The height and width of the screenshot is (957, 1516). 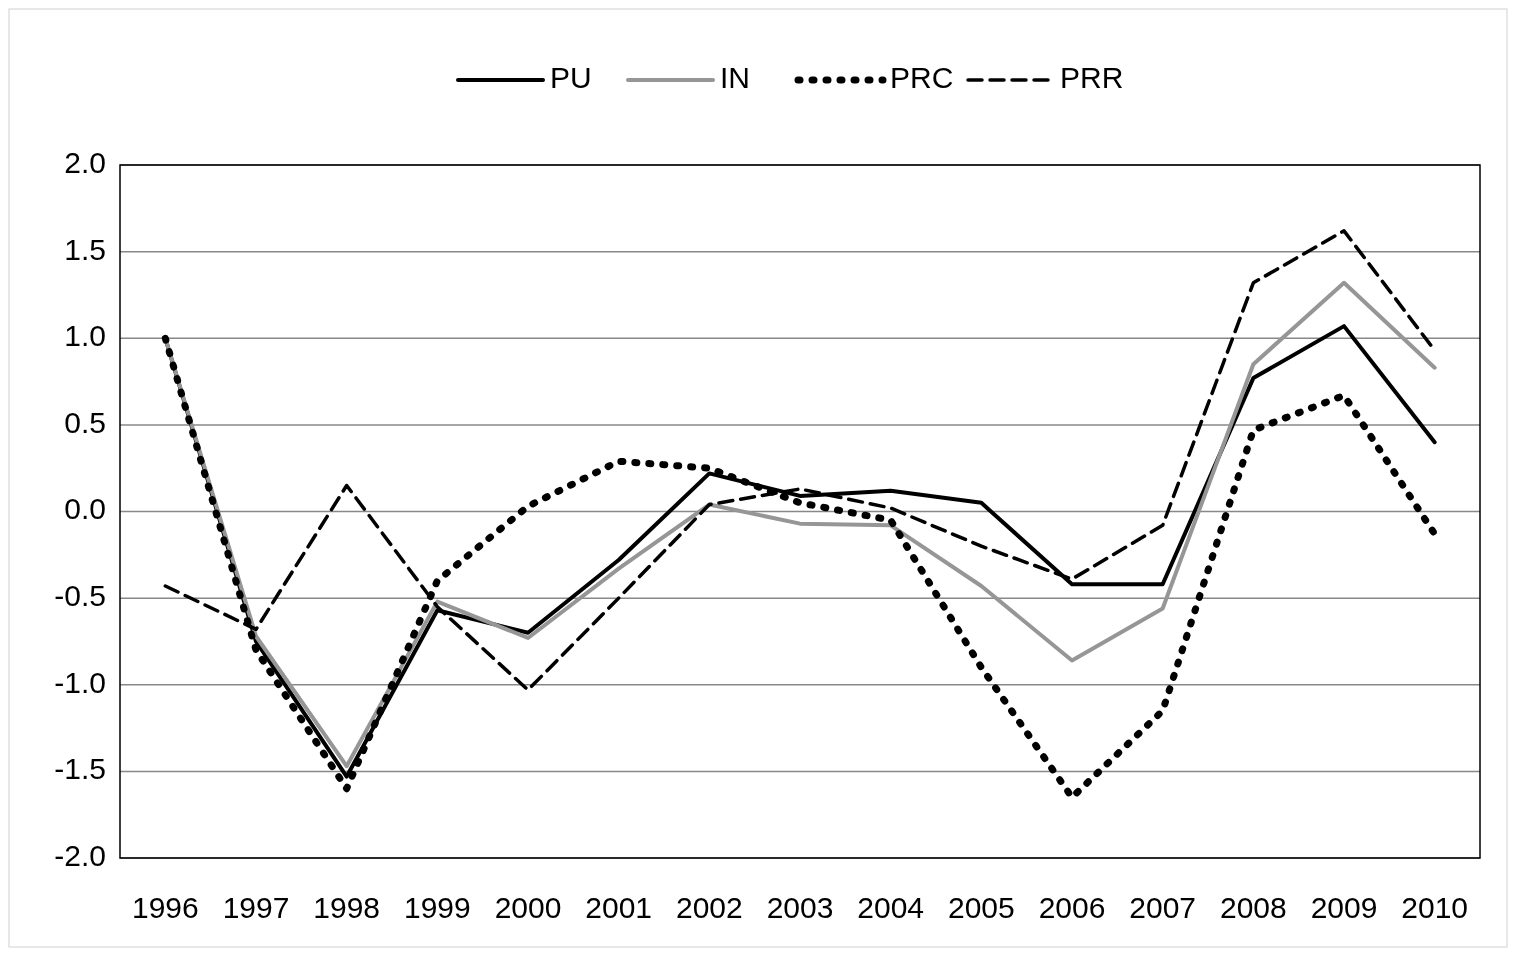 What do you see at coordinates (256, 907) in the screenshot?
I see `x-tick-label: 1997` at bounding box center [256, 907].